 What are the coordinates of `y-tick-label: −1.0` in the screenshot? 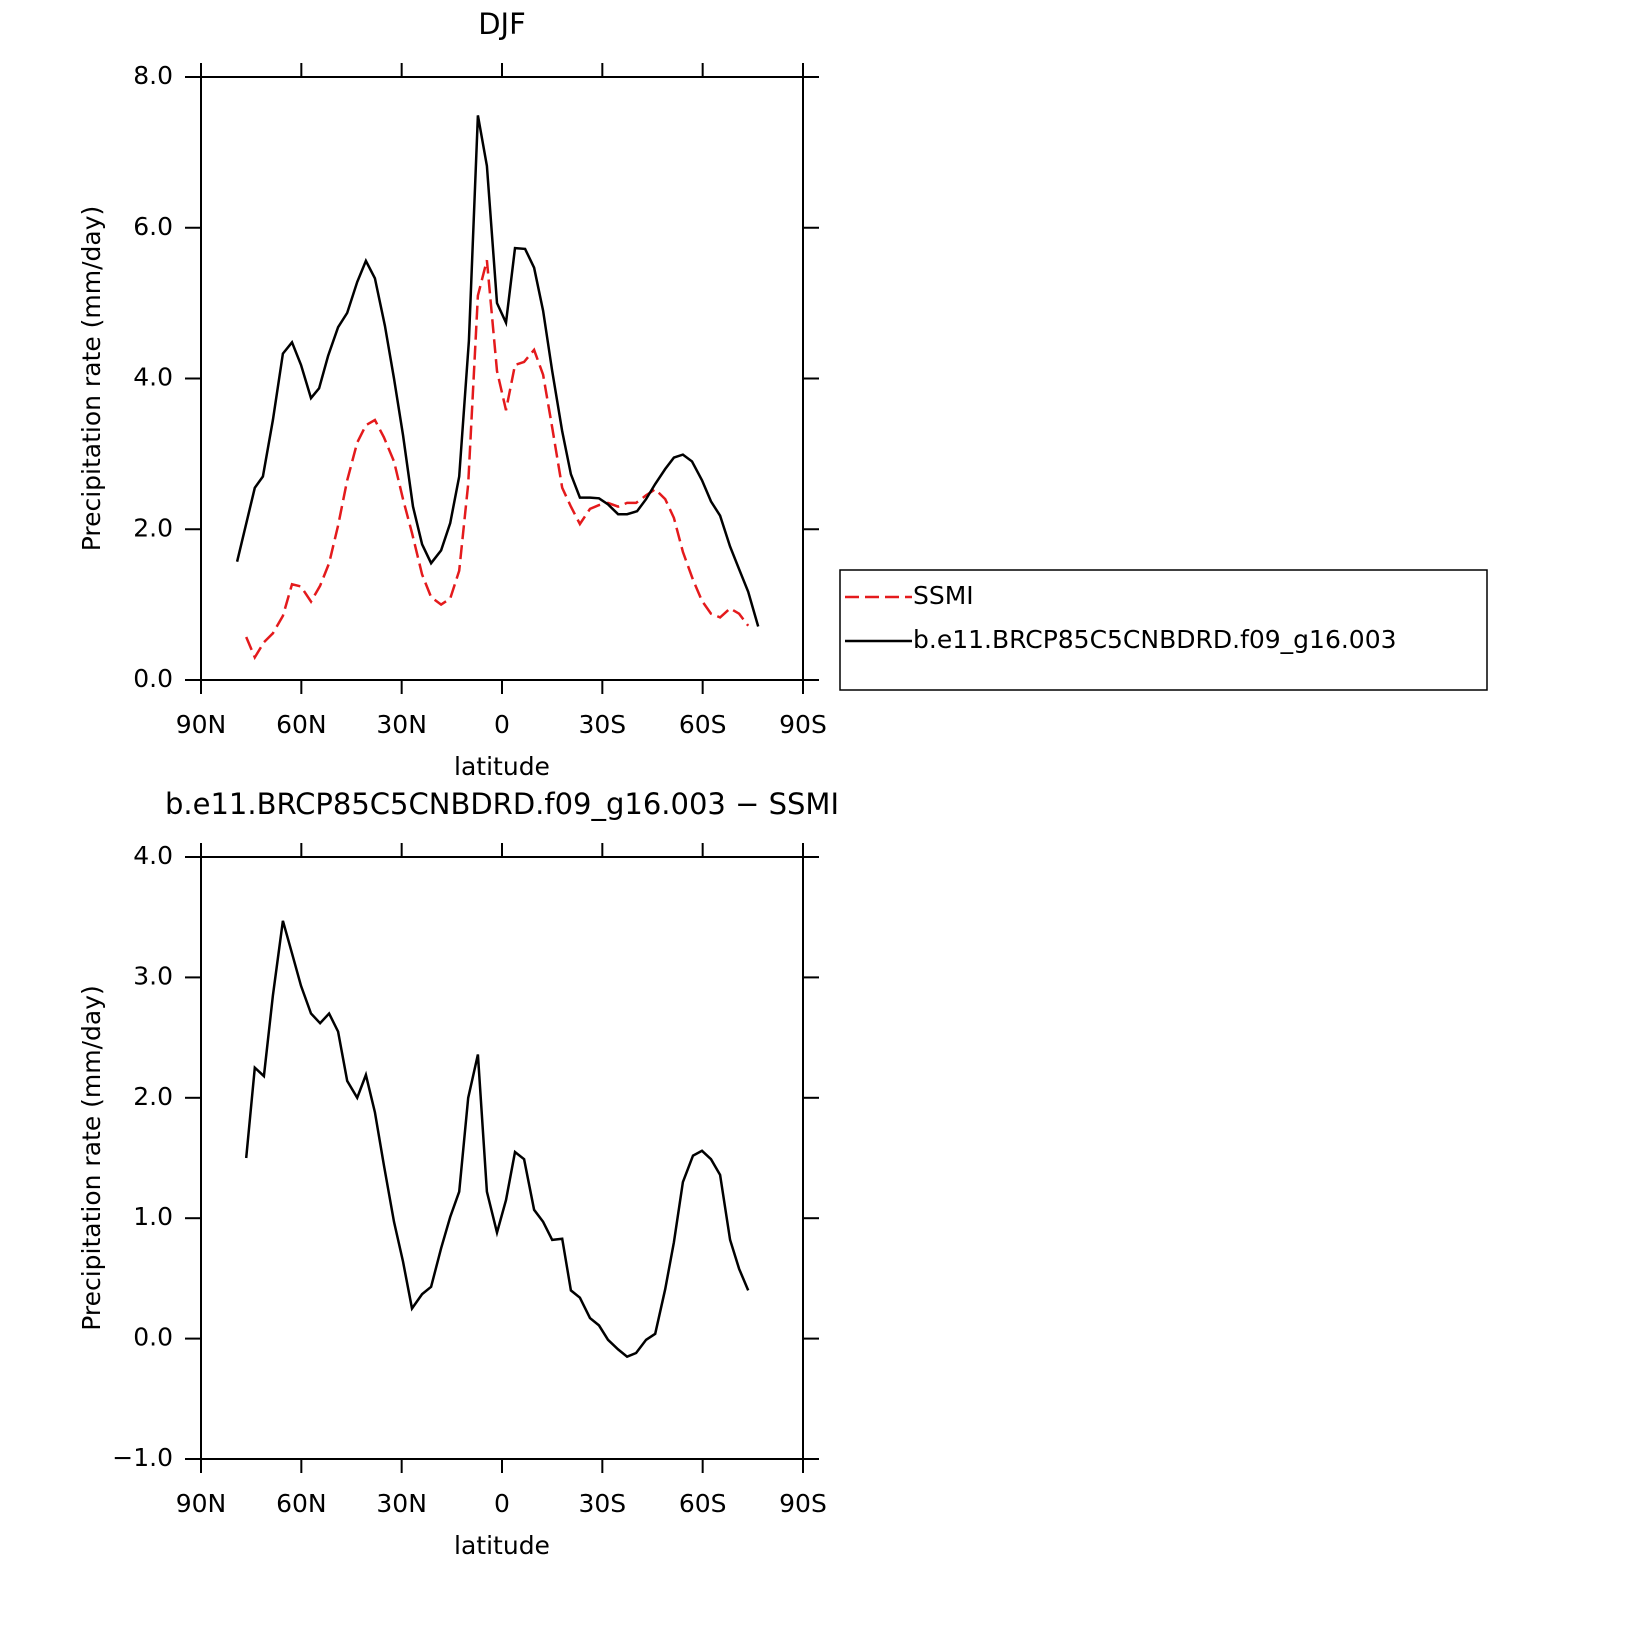 It's located at (142, 1457).